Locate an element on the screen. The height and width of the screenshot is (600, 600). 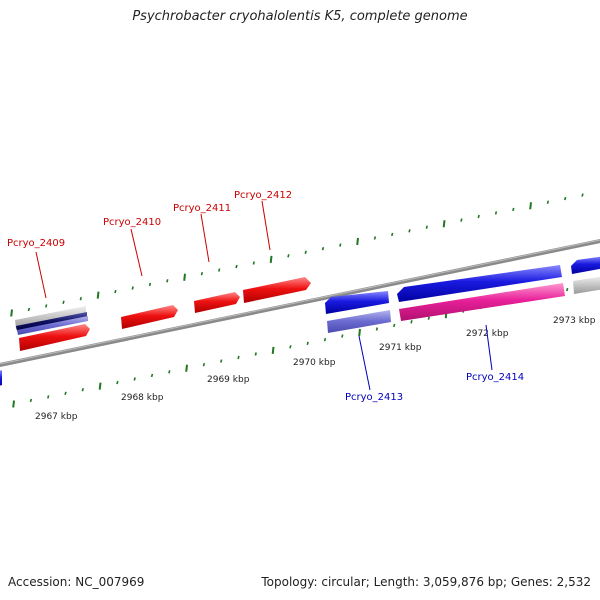
gene-label-pcryo-2411: Pcryo_2411 is located at coordinates (202, 208).